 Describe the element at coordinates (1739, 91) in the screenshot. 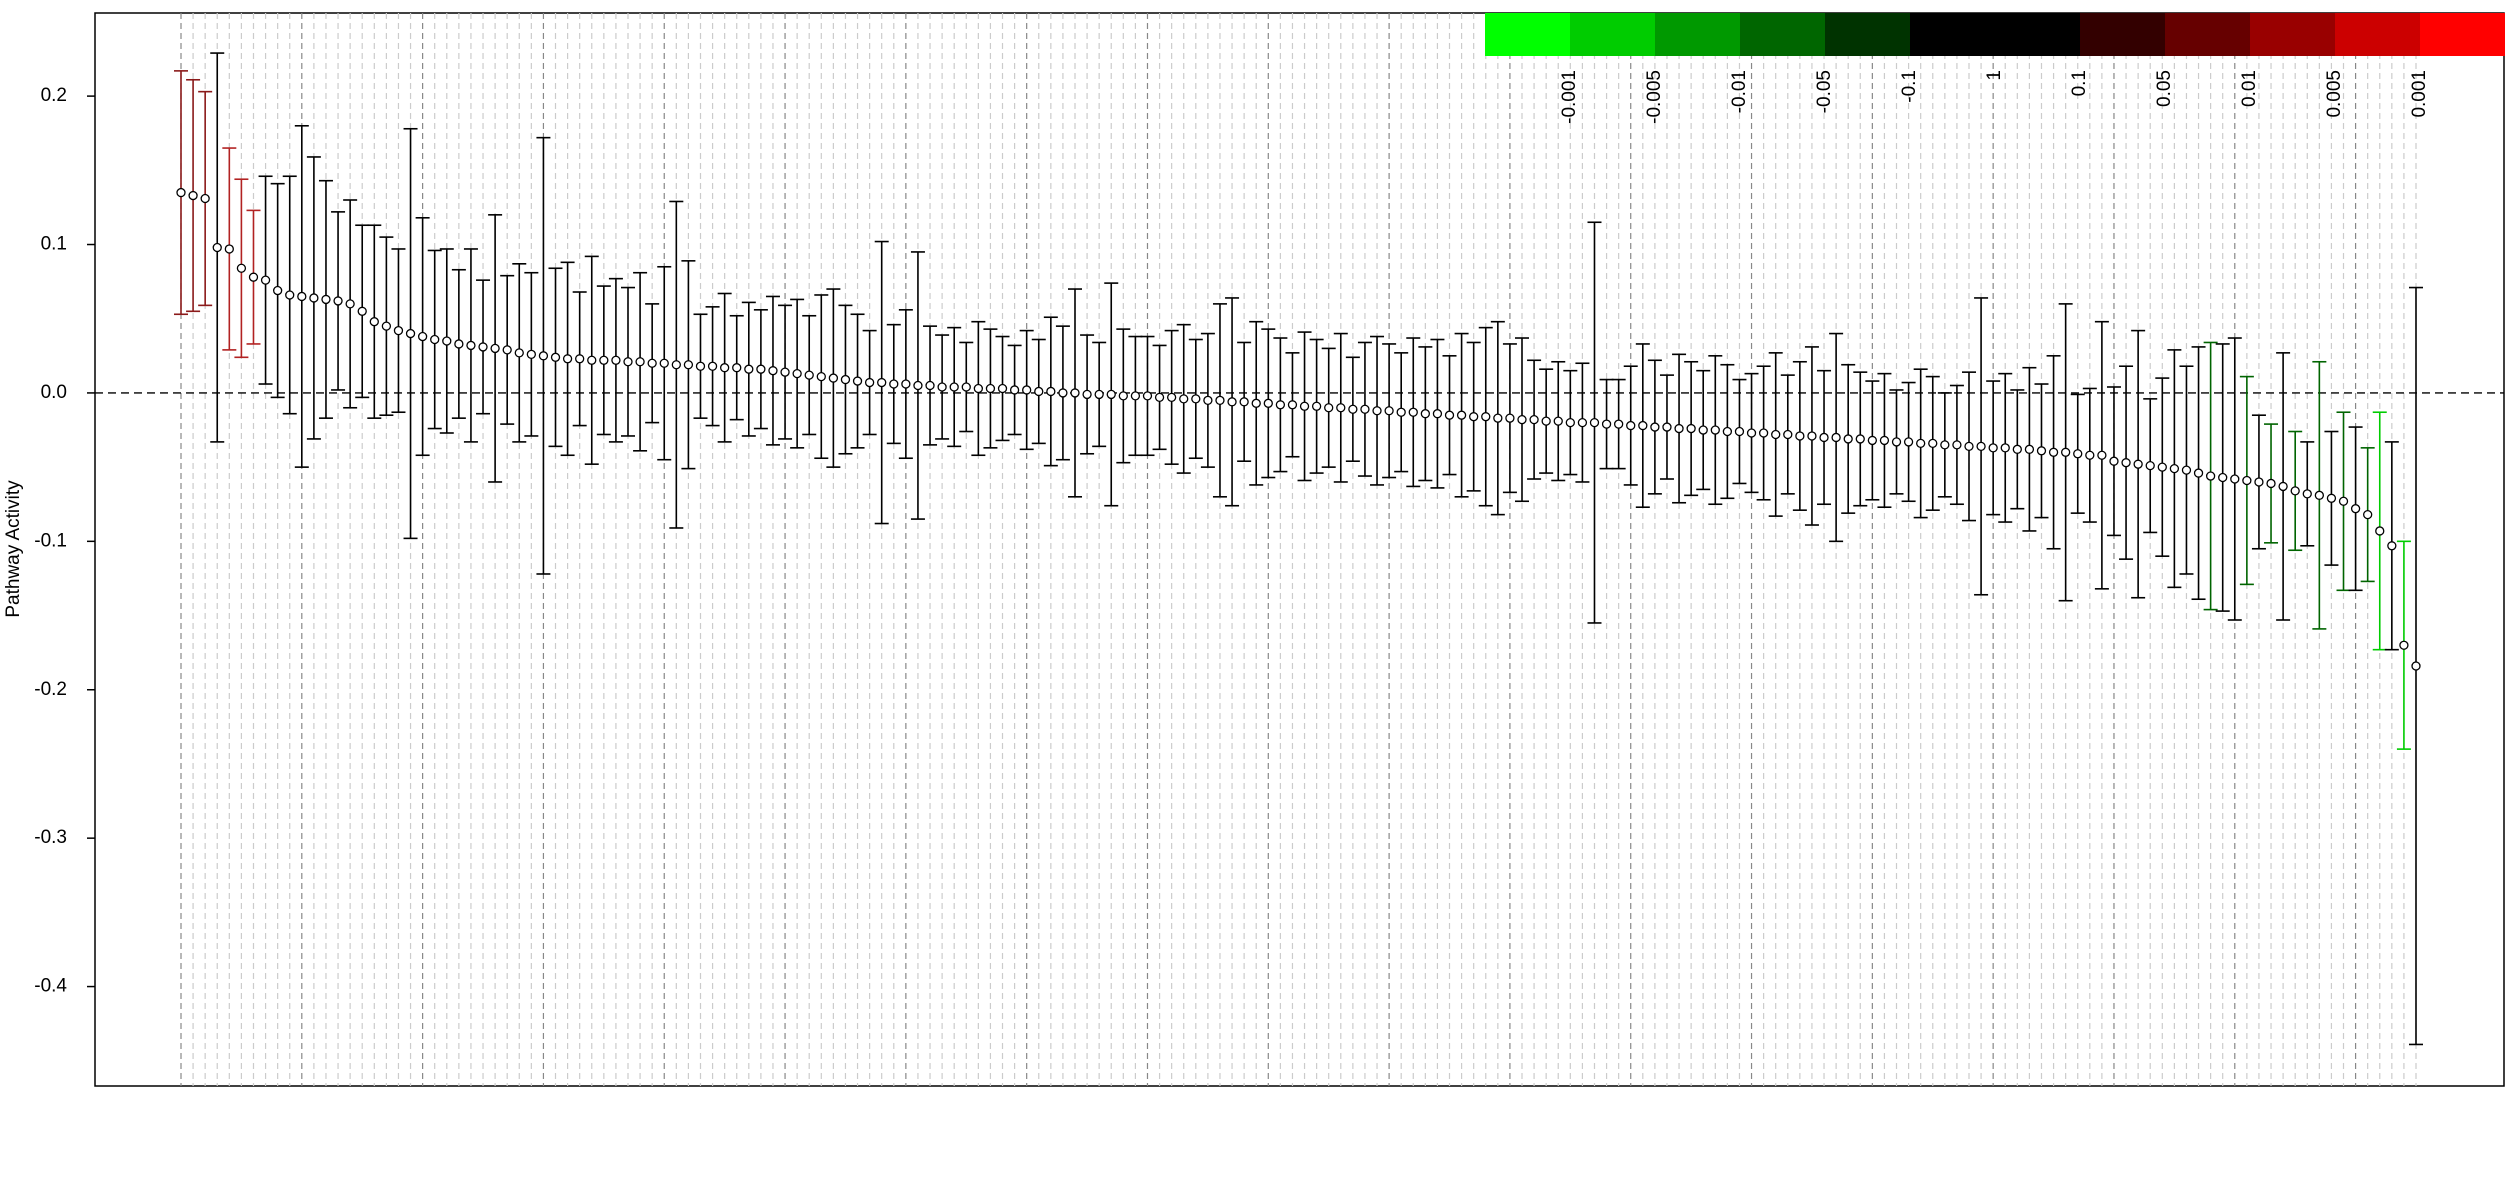

I see `legend-label: -0.01` at that location.